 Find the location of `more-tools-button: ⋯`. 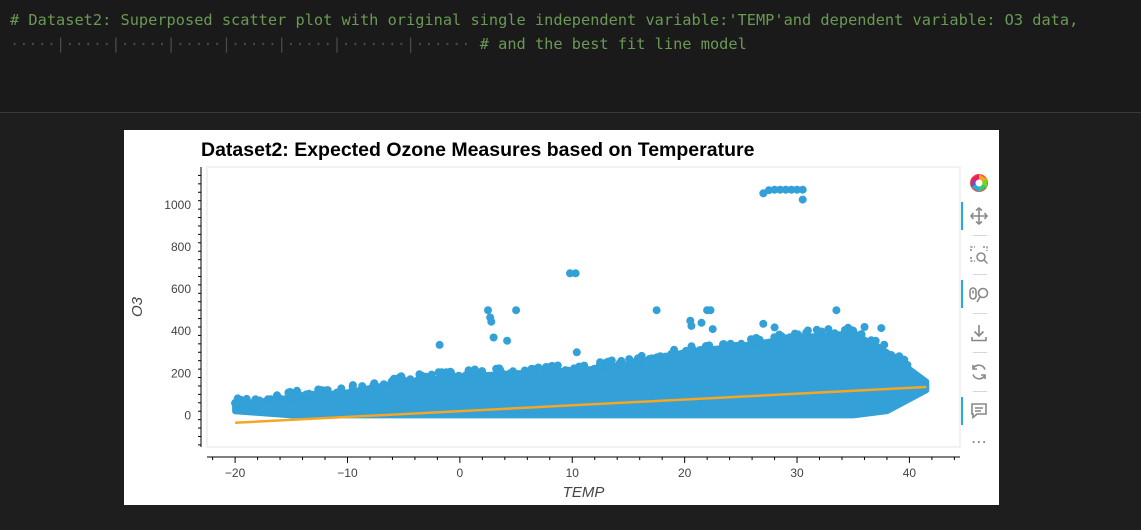

more-tools-button: ⋯ is located at coordinates (979, 441).